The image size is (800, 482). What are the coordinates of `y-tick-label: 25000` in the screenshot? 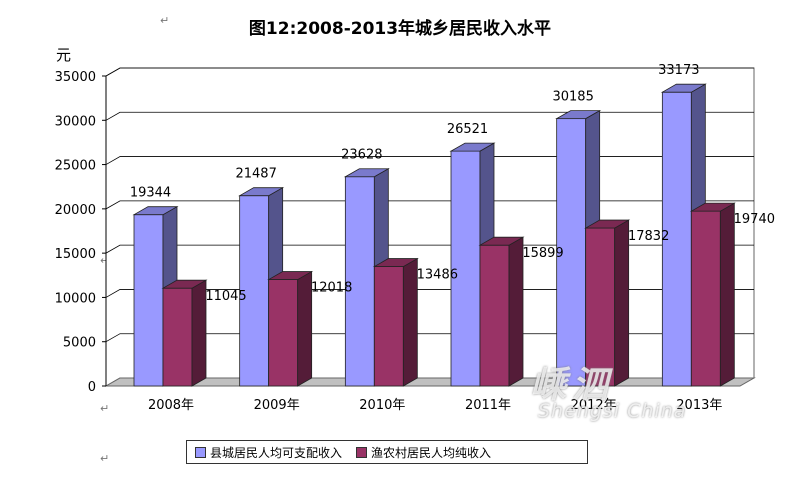 It's located at (75, 166).